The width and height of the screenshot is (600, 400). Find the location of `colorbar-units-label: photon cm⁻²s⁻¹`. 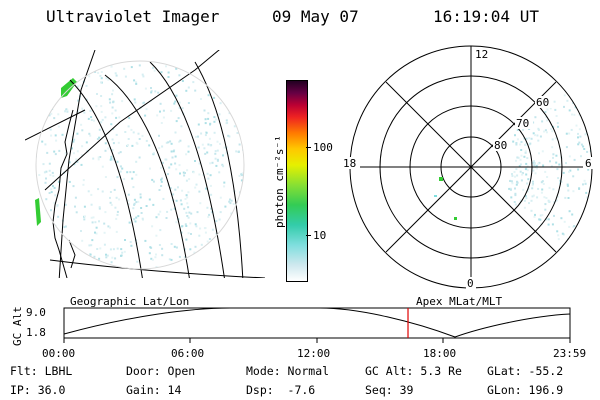

colorbar-units-label: photon cm⁻²s⁻¹ is located at coordinates (279, 181).